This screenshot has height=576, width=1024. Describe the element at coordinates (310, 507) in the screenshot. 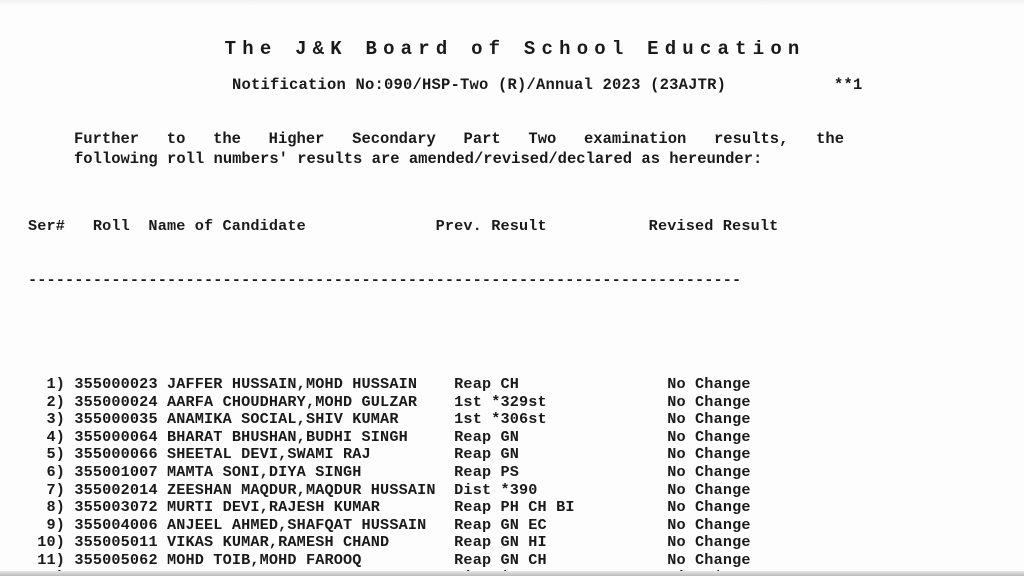

I see `cell-name: MURTI DEVI,RAJESH KUMAR` at that location.